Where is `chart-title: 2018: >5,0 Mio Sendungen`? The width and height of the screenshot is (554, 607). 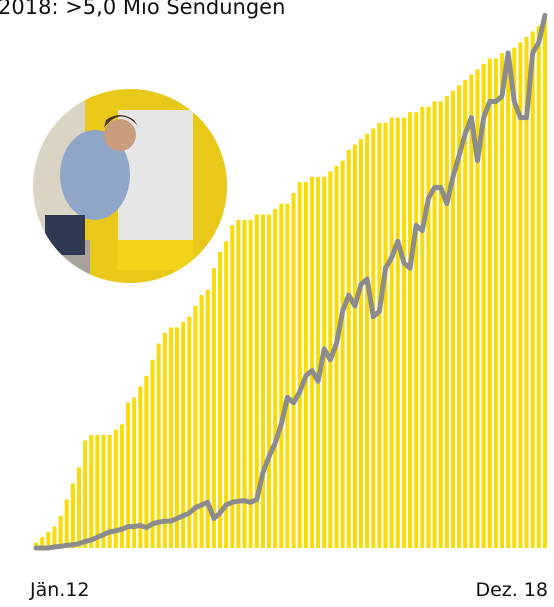 chart-title: 2018: >5,0 Mio Sendungen is located at coordinates (142, 9).